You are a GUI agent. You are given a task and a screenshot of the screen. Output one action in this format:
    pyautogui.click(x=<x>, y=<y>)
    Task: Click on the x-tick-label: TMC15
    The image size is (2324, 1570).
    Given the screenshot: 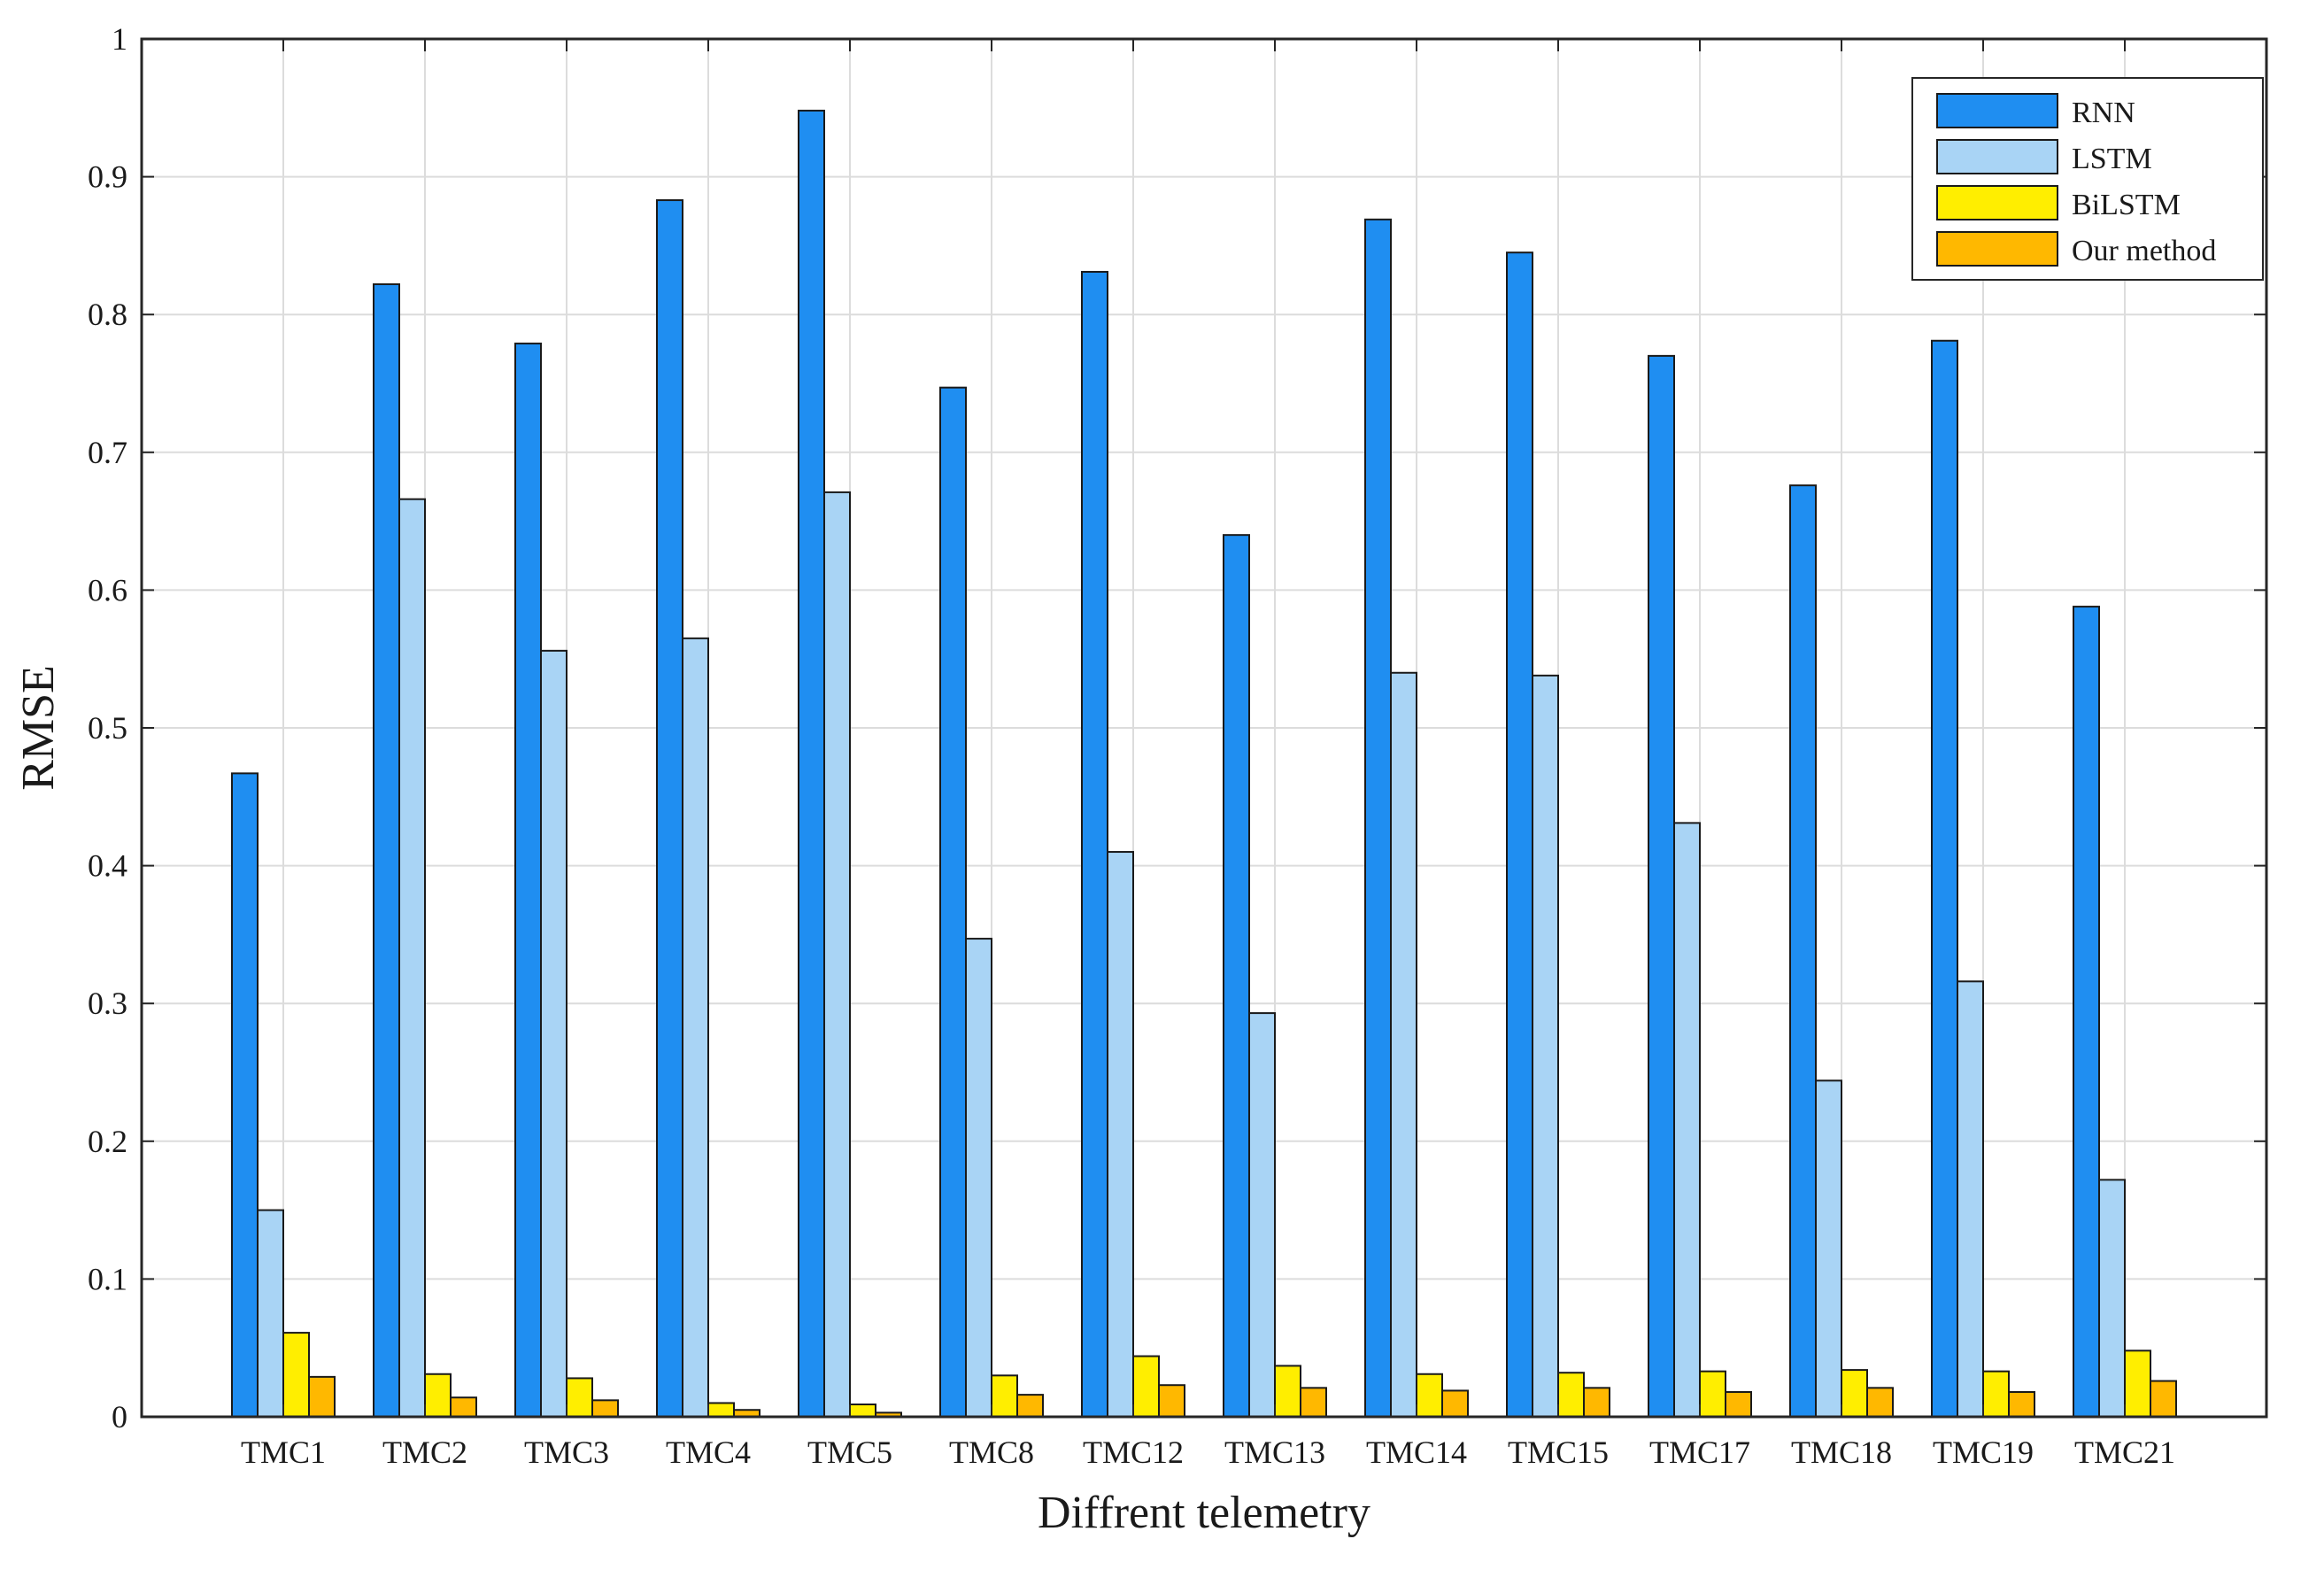 What is the action you would take?
    pyautogui.click(x=1558, y=1453)
    